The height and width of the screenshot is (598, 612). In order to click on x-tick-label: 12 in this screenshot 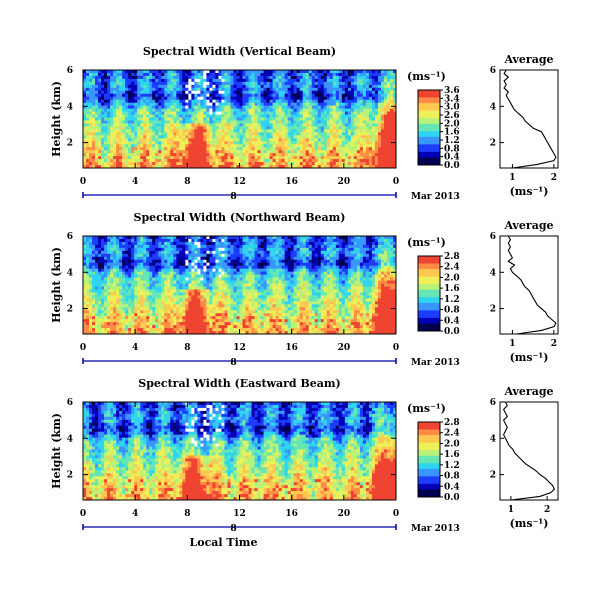, I will do `click(239, 182)`.